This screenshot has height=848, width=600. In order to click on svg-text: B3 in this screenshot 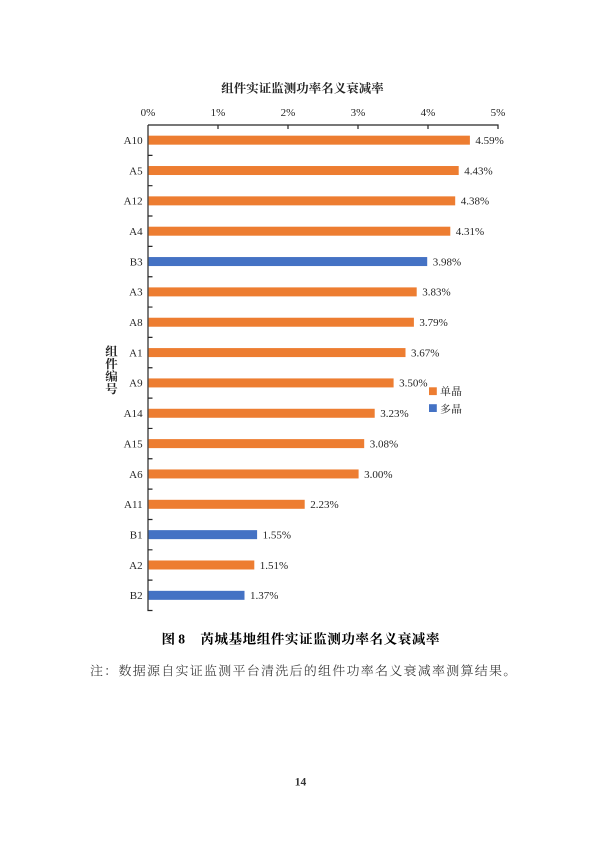, I will do `click(136, 262)`.